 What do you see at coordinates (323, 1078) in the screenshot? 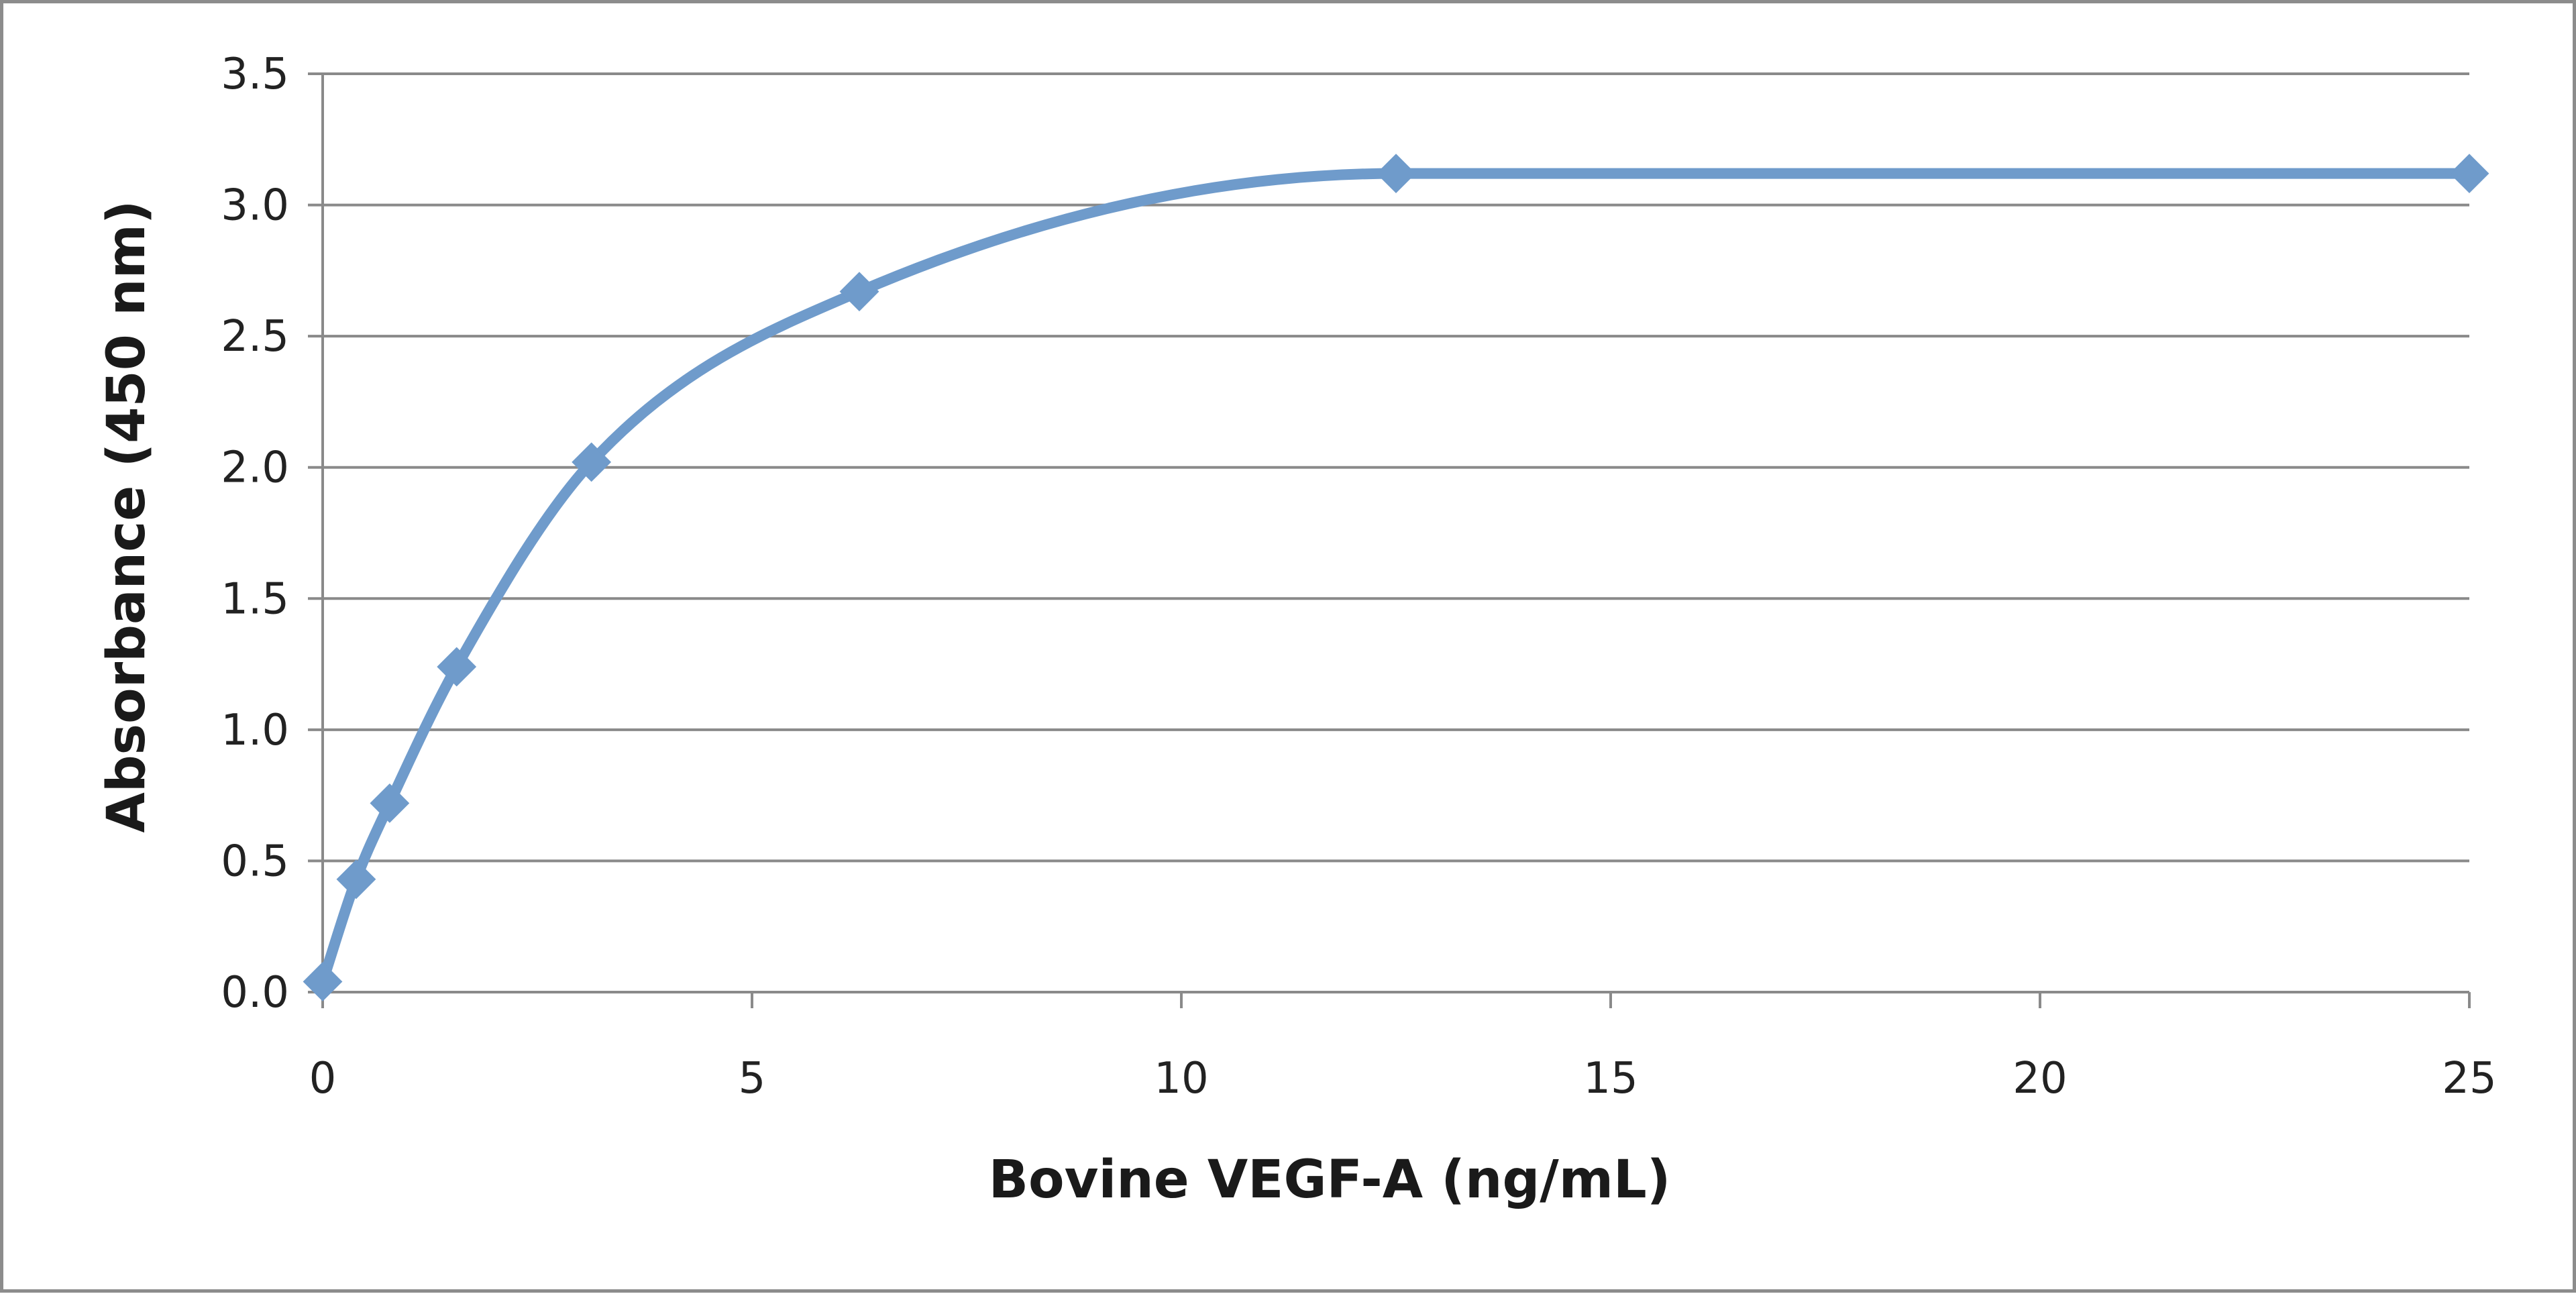
I see `x-tick-label: 0` at bounding box center [323, 1078].